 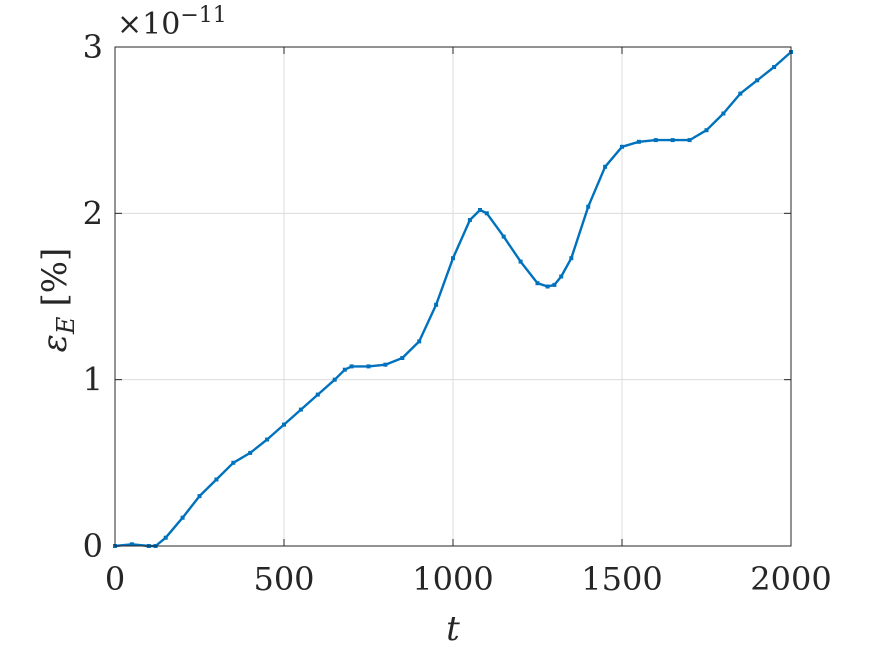 What do you see at coordinates (66, 325) in the screenshot?
I see `y-axis-label-subscript: E` at bounding box center [66, 325].